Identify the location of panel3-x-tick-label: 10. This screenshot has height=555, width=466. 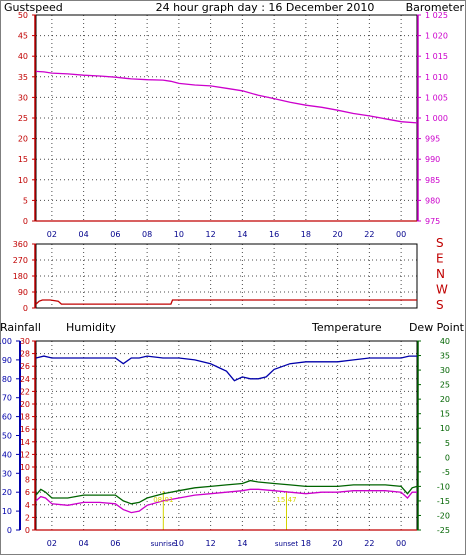
(179, 543).